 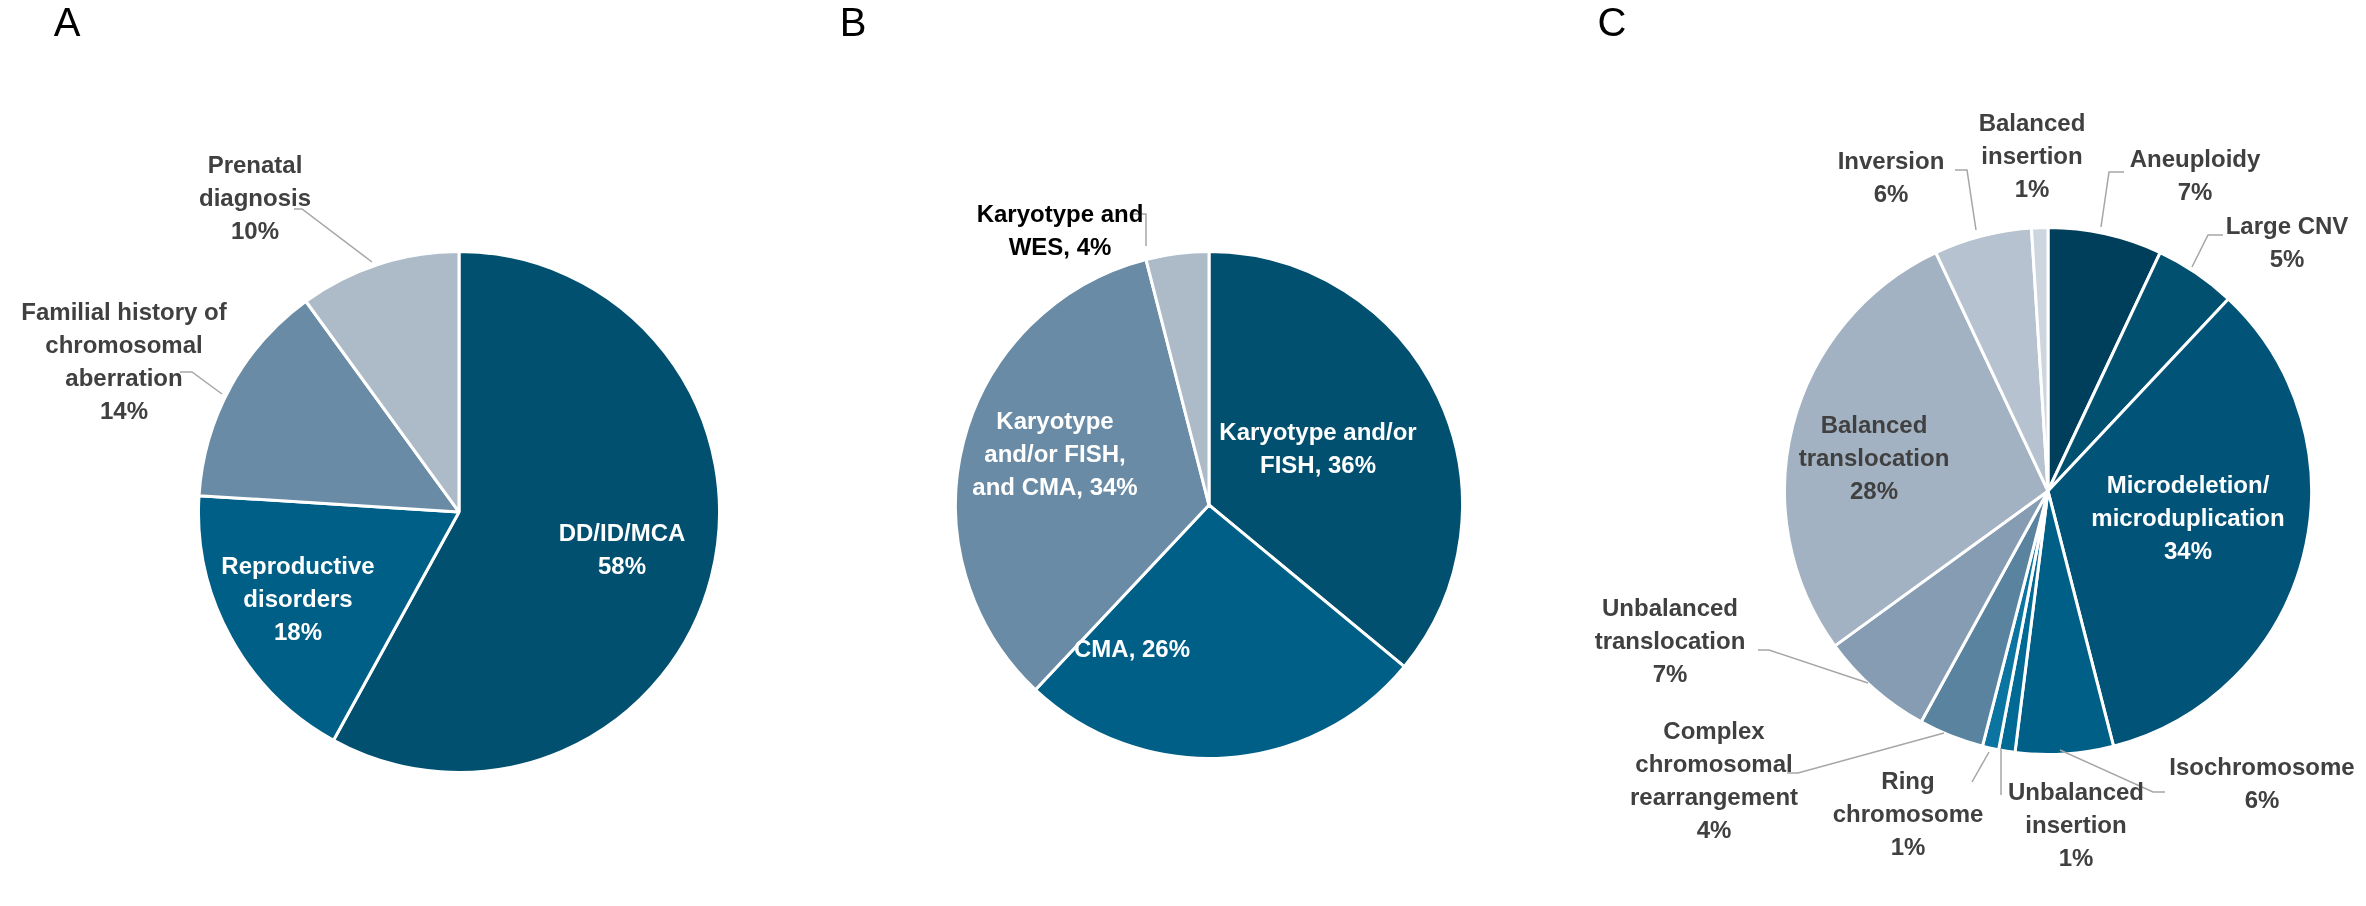 What do you see at coordinates (255, 180) in the screenshot?
I see `slice-label: Prenatal diagnosis` at bounding box center [255, 180].